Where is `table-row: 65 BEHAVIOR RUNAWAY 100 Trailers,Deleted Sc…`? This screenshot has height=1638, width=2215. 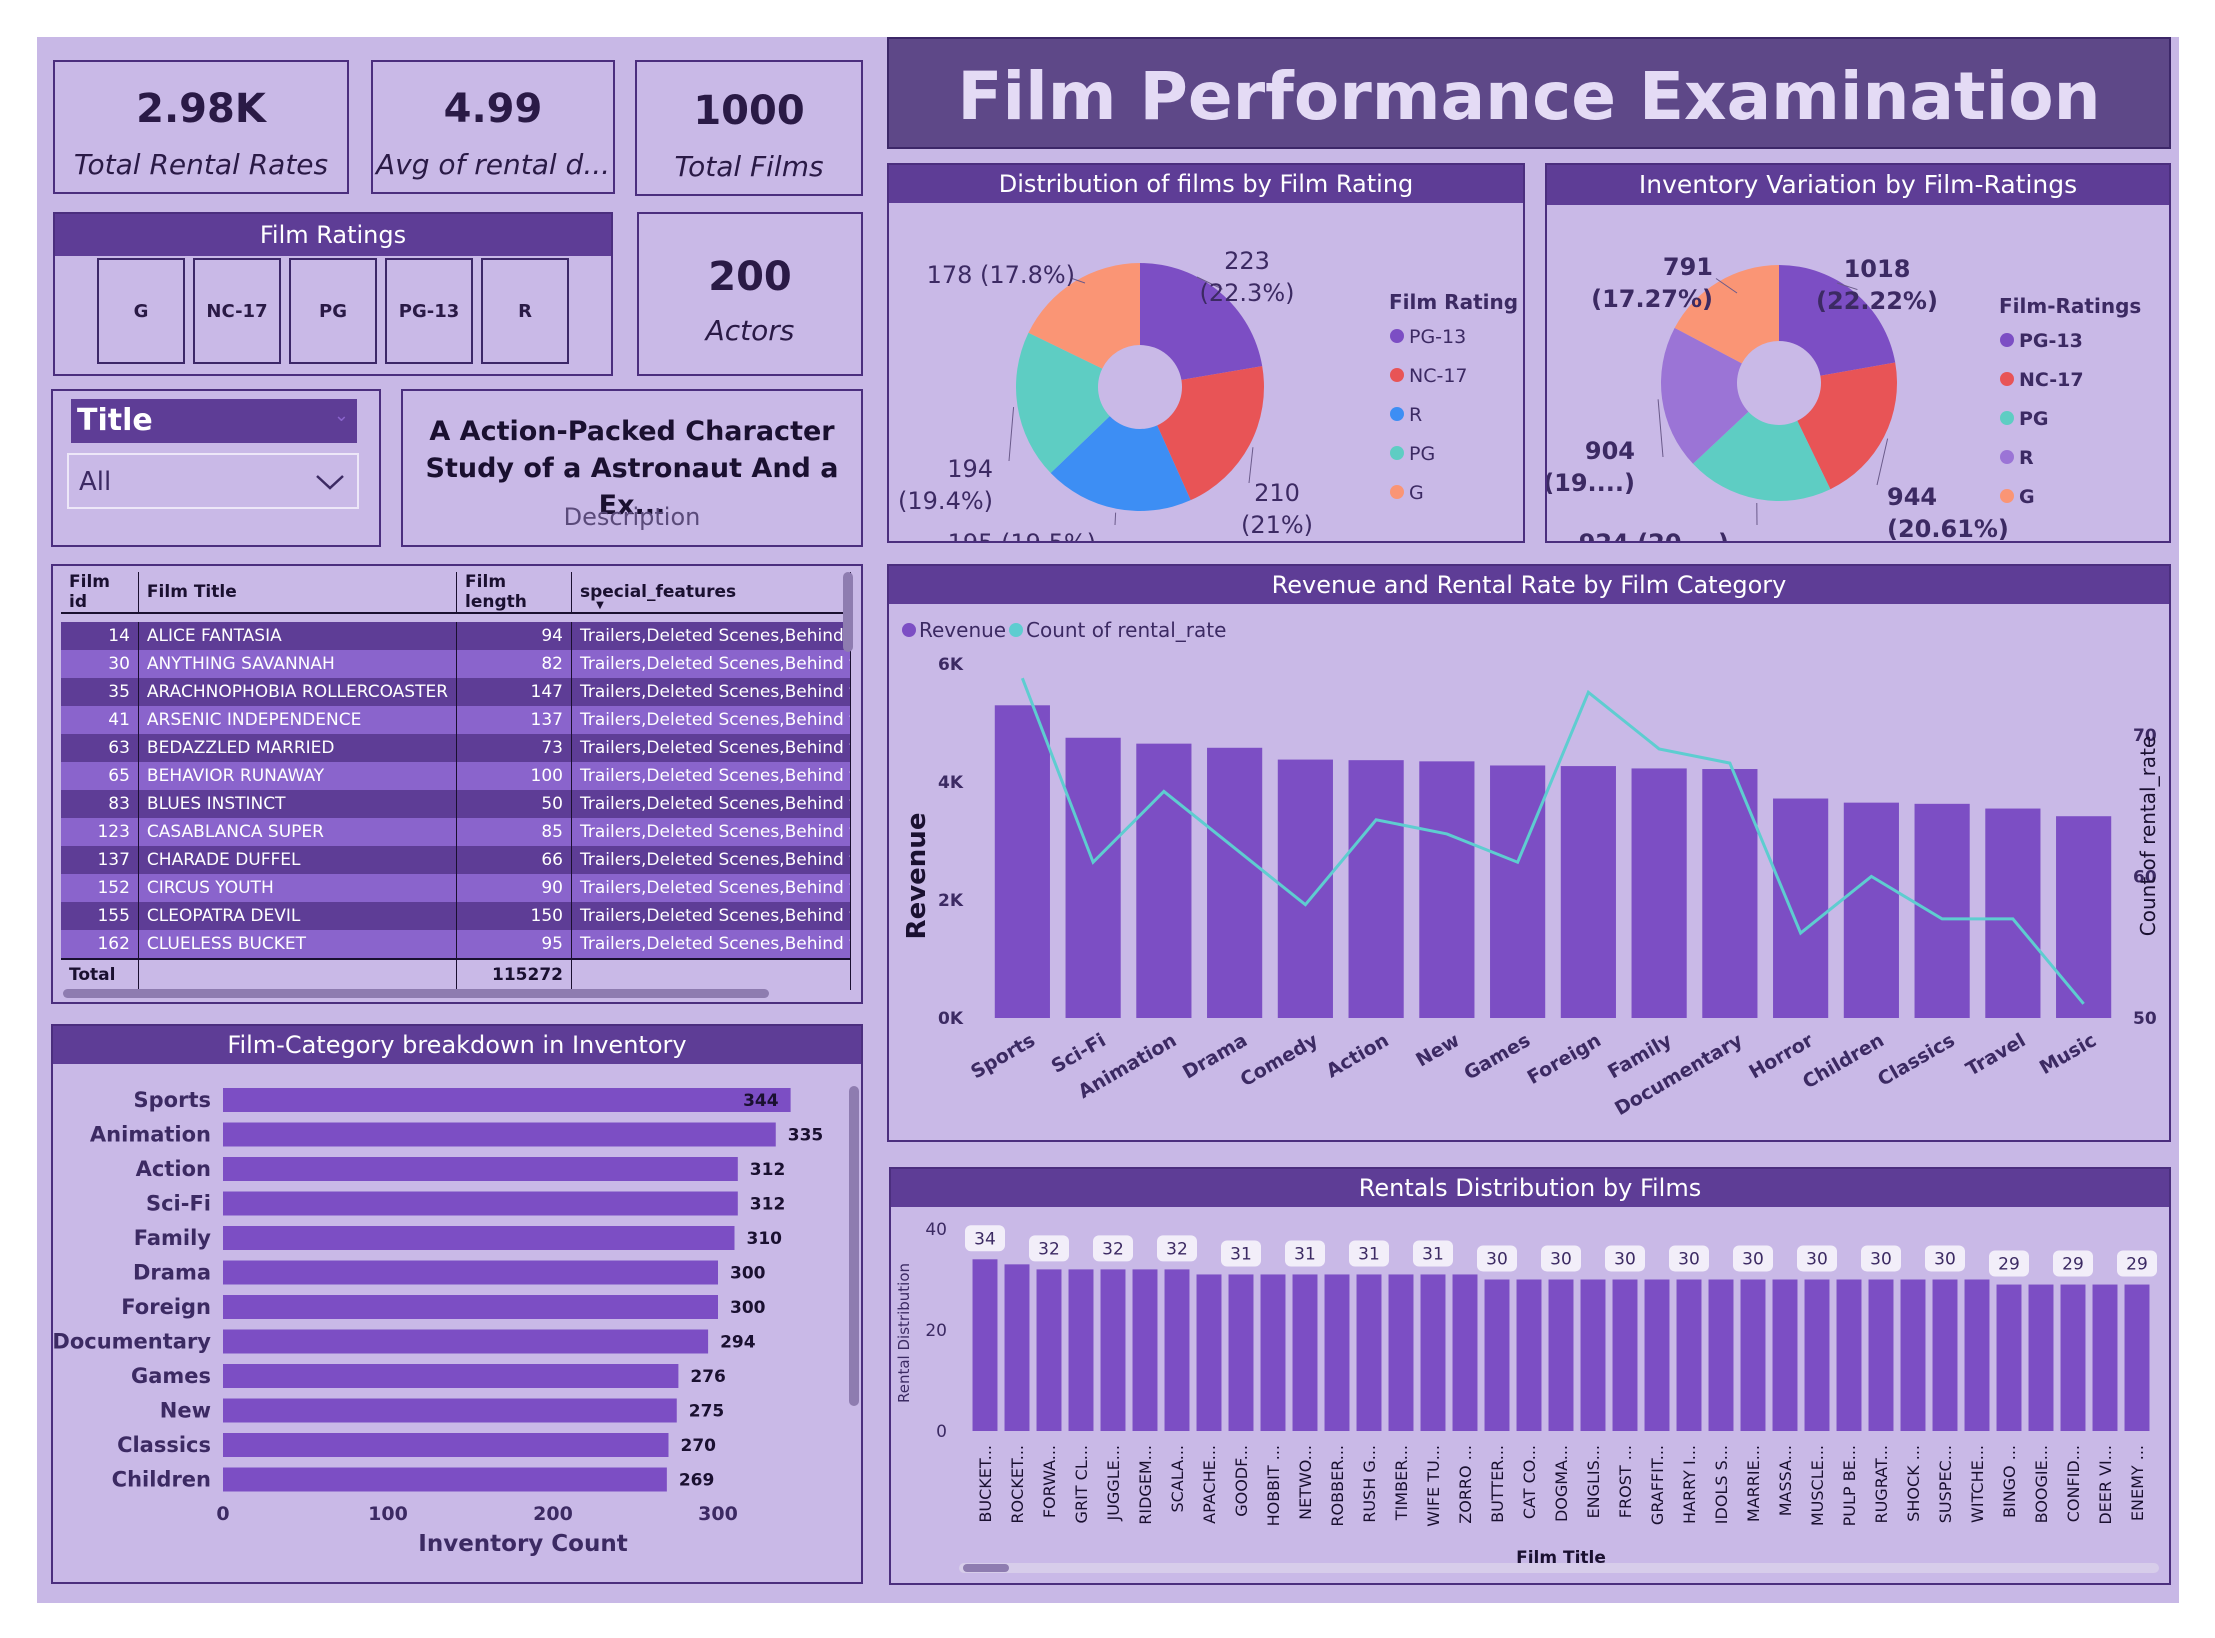
table-row: 65 BEHAVIOR RUNAWAY 100 Trailers,Deleted Sc… is located at coordinates (456, 776).